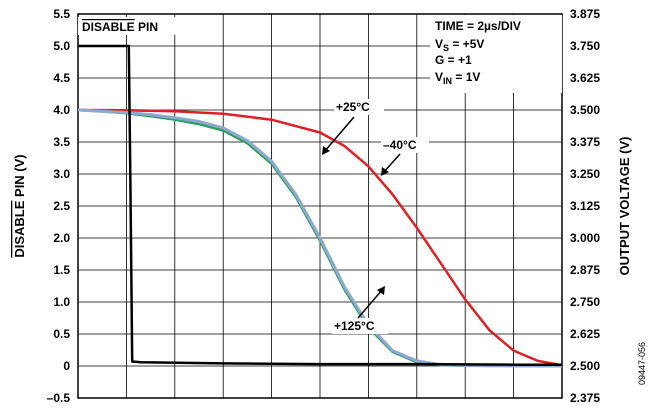 This screenshot has height=412, width=650. I want to click on left-tick-label: 4.0, so click(61, 110).